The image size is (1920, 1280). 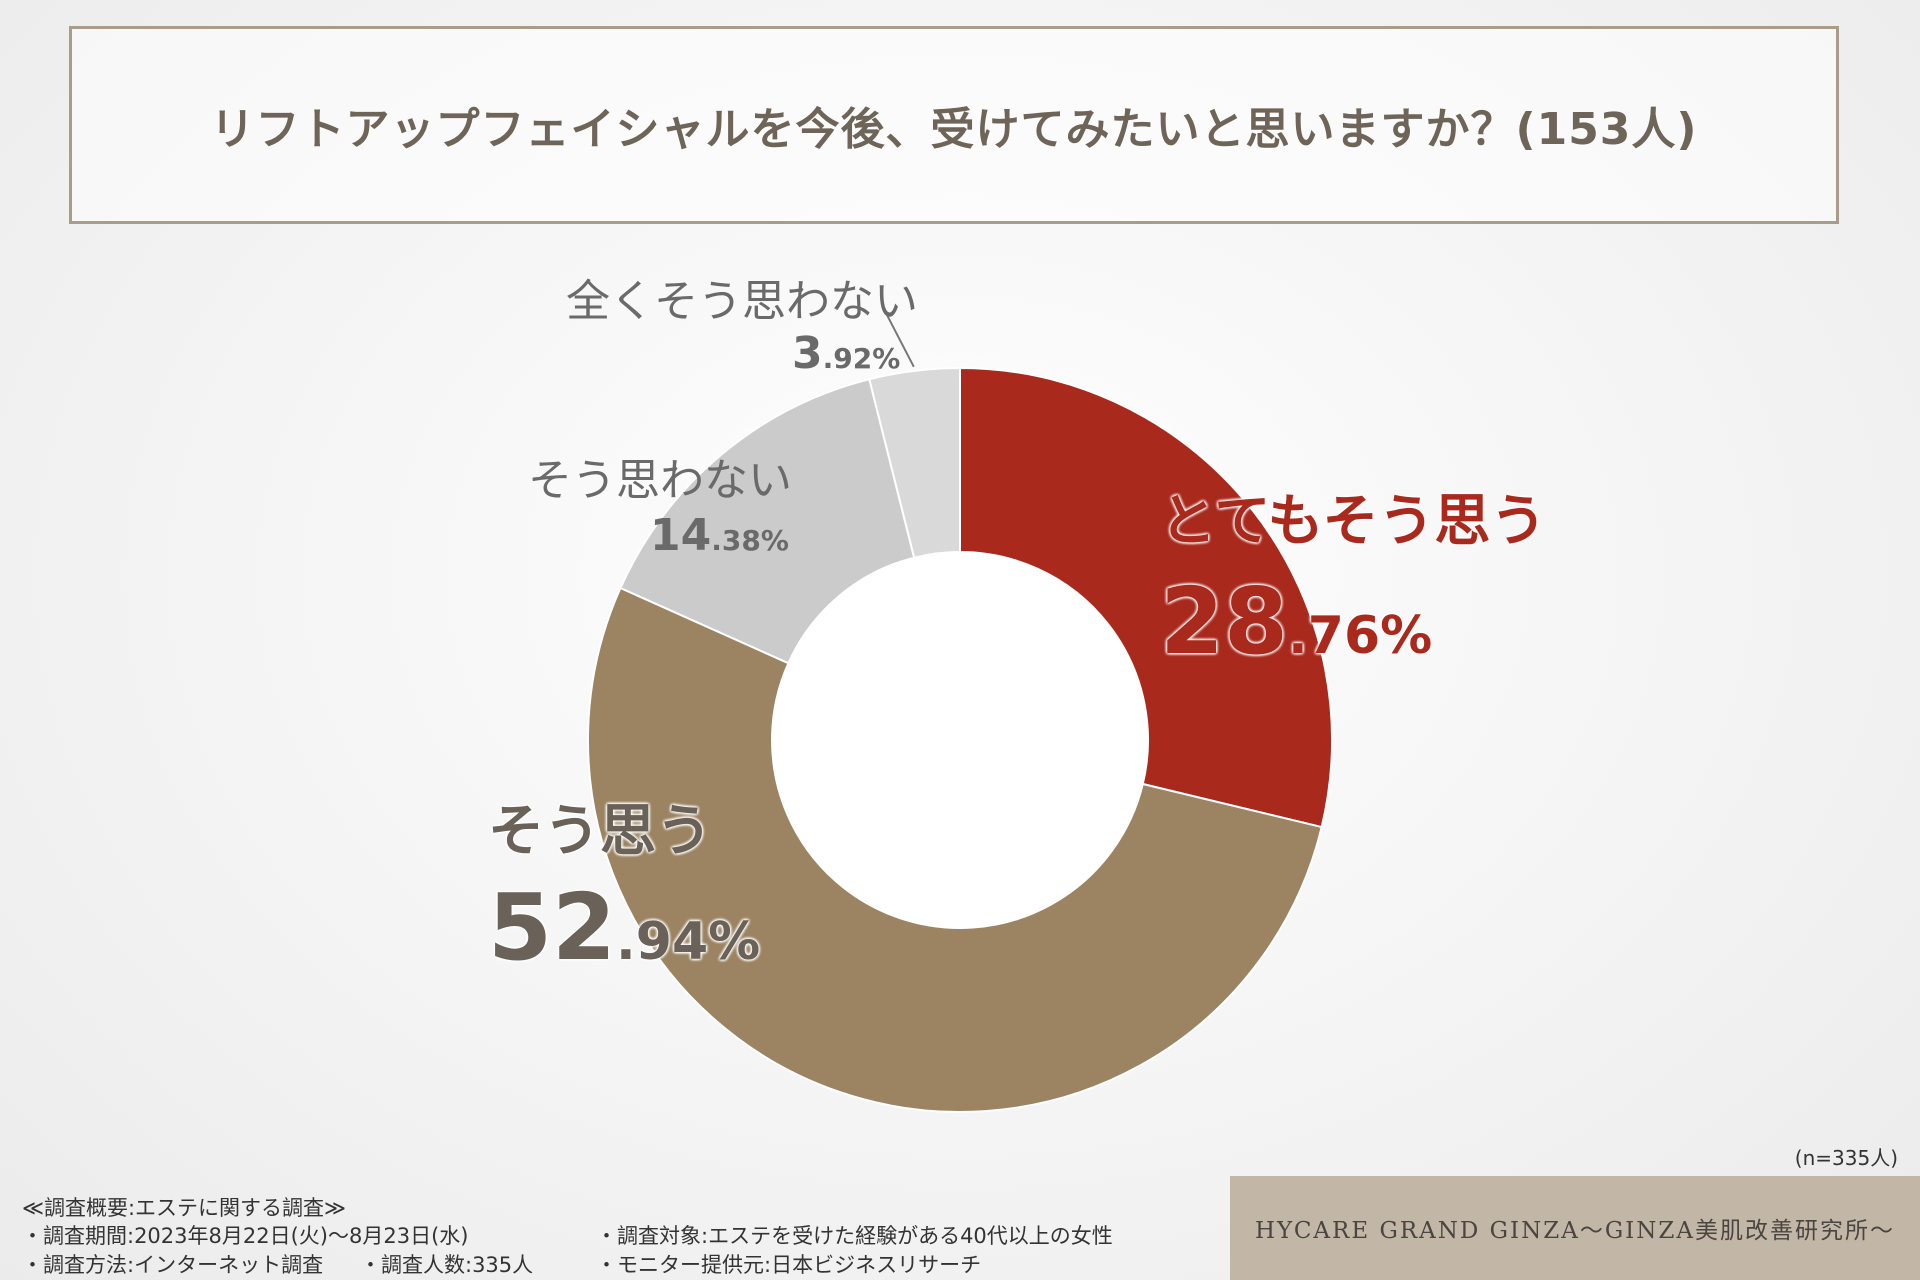 I want to click on slice-very-agree, so click(x=1146, y=597).